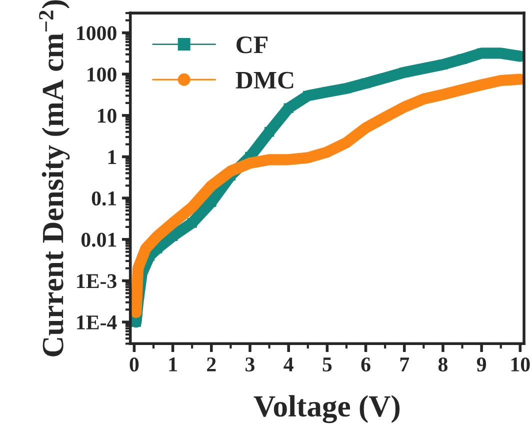 This screenshot has height=435, width=532. I want to click on legend-label: CF, so click(252, 45).